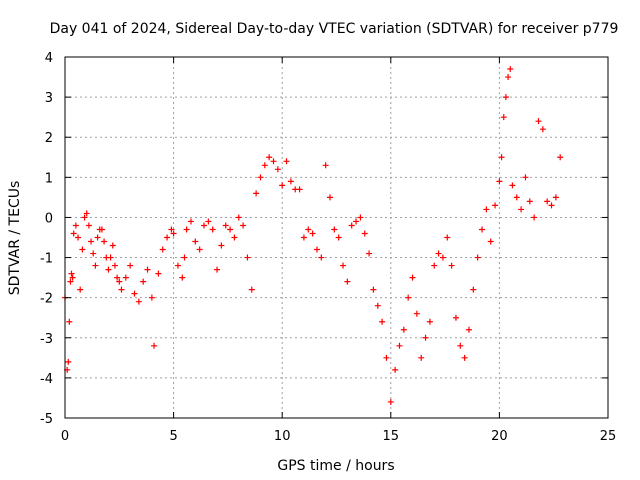 This screenshot has width=640, height=480. What do you see at coordinates (46, 259) in the screenshot?
I see `y-tick-label: -1` at bounding box center [46, 259].